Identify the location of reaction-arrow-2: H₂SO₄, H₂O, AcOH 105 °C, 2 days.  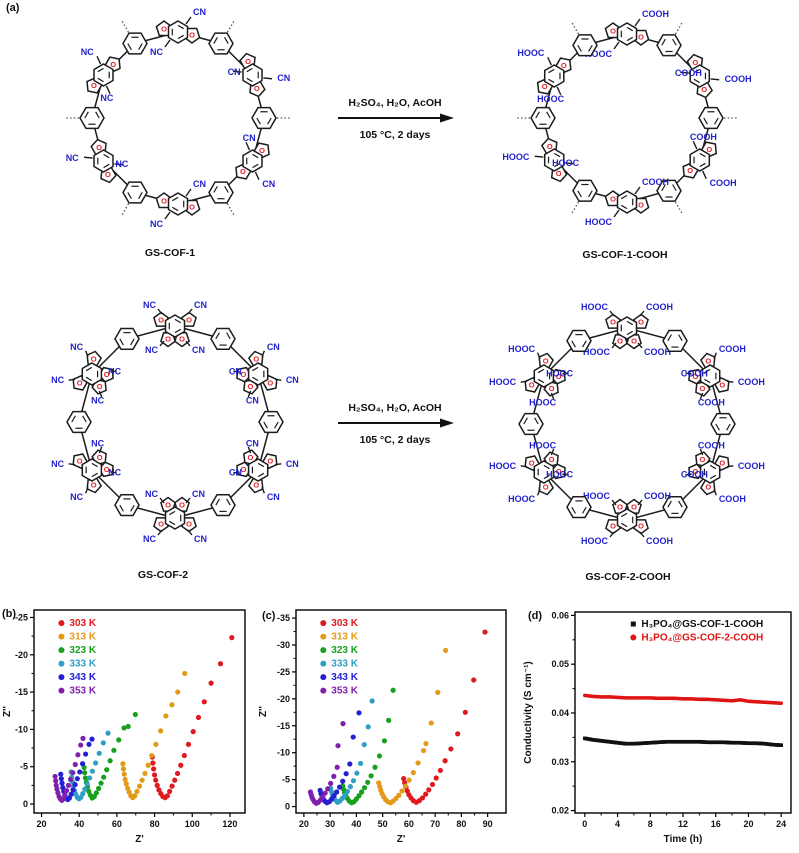
(395, 424).